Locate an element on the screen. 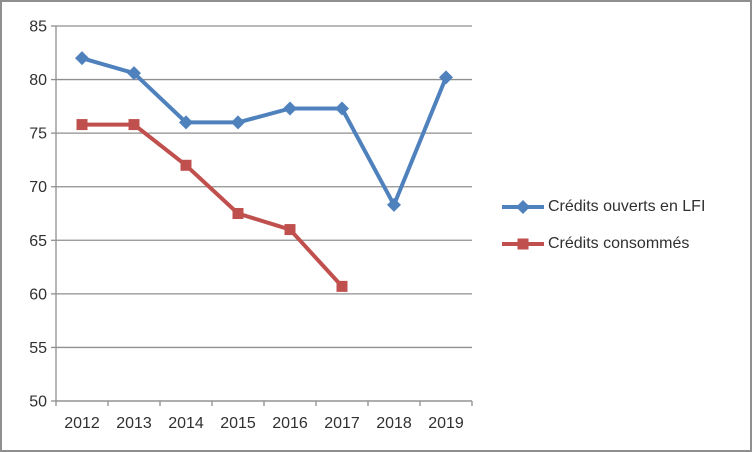 The width and height of the screenshot is (752, 452). y-tick-label: 60 is located at coordinates (38, 294).